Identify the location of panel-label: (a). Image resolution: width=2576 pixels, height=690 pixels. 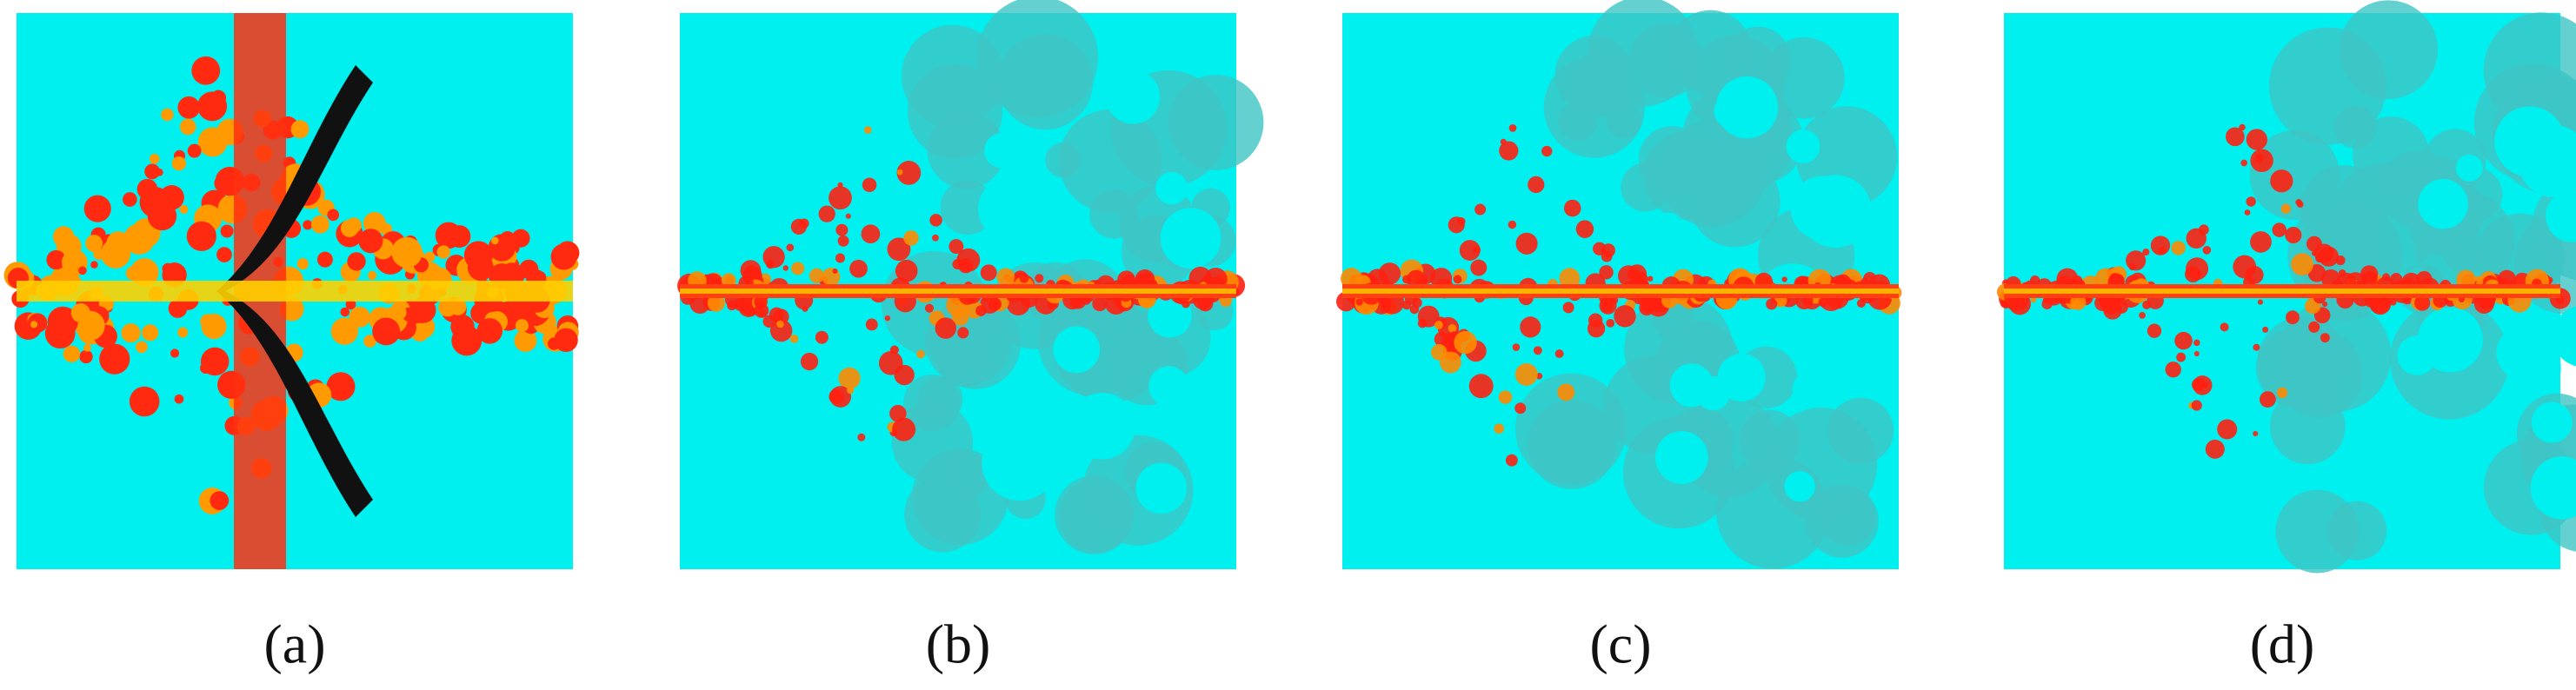
(294, 644).